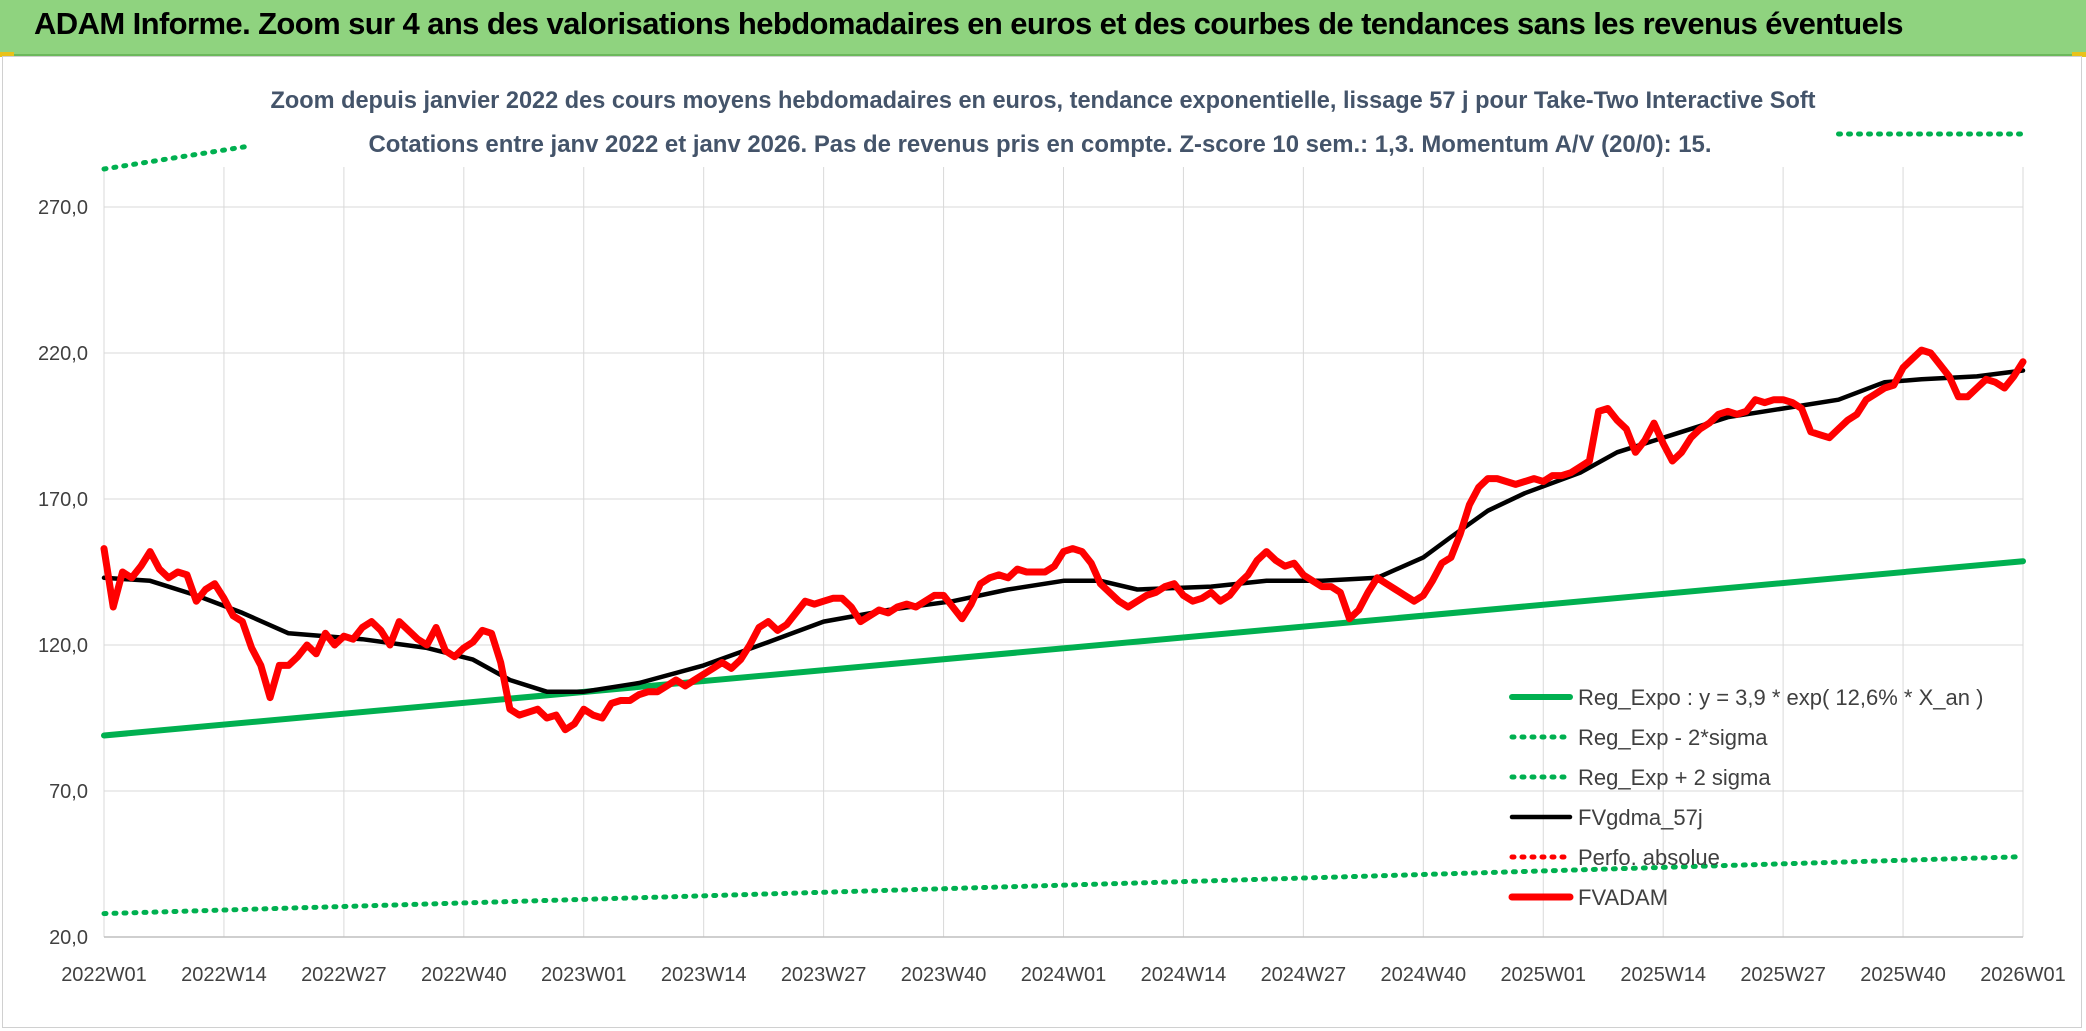 This screenshot has height=1031, width=2086. Describe the element at coordinates (1304, 975) in the screenshot. I see `x-tick-label: 2024W27` at that location.